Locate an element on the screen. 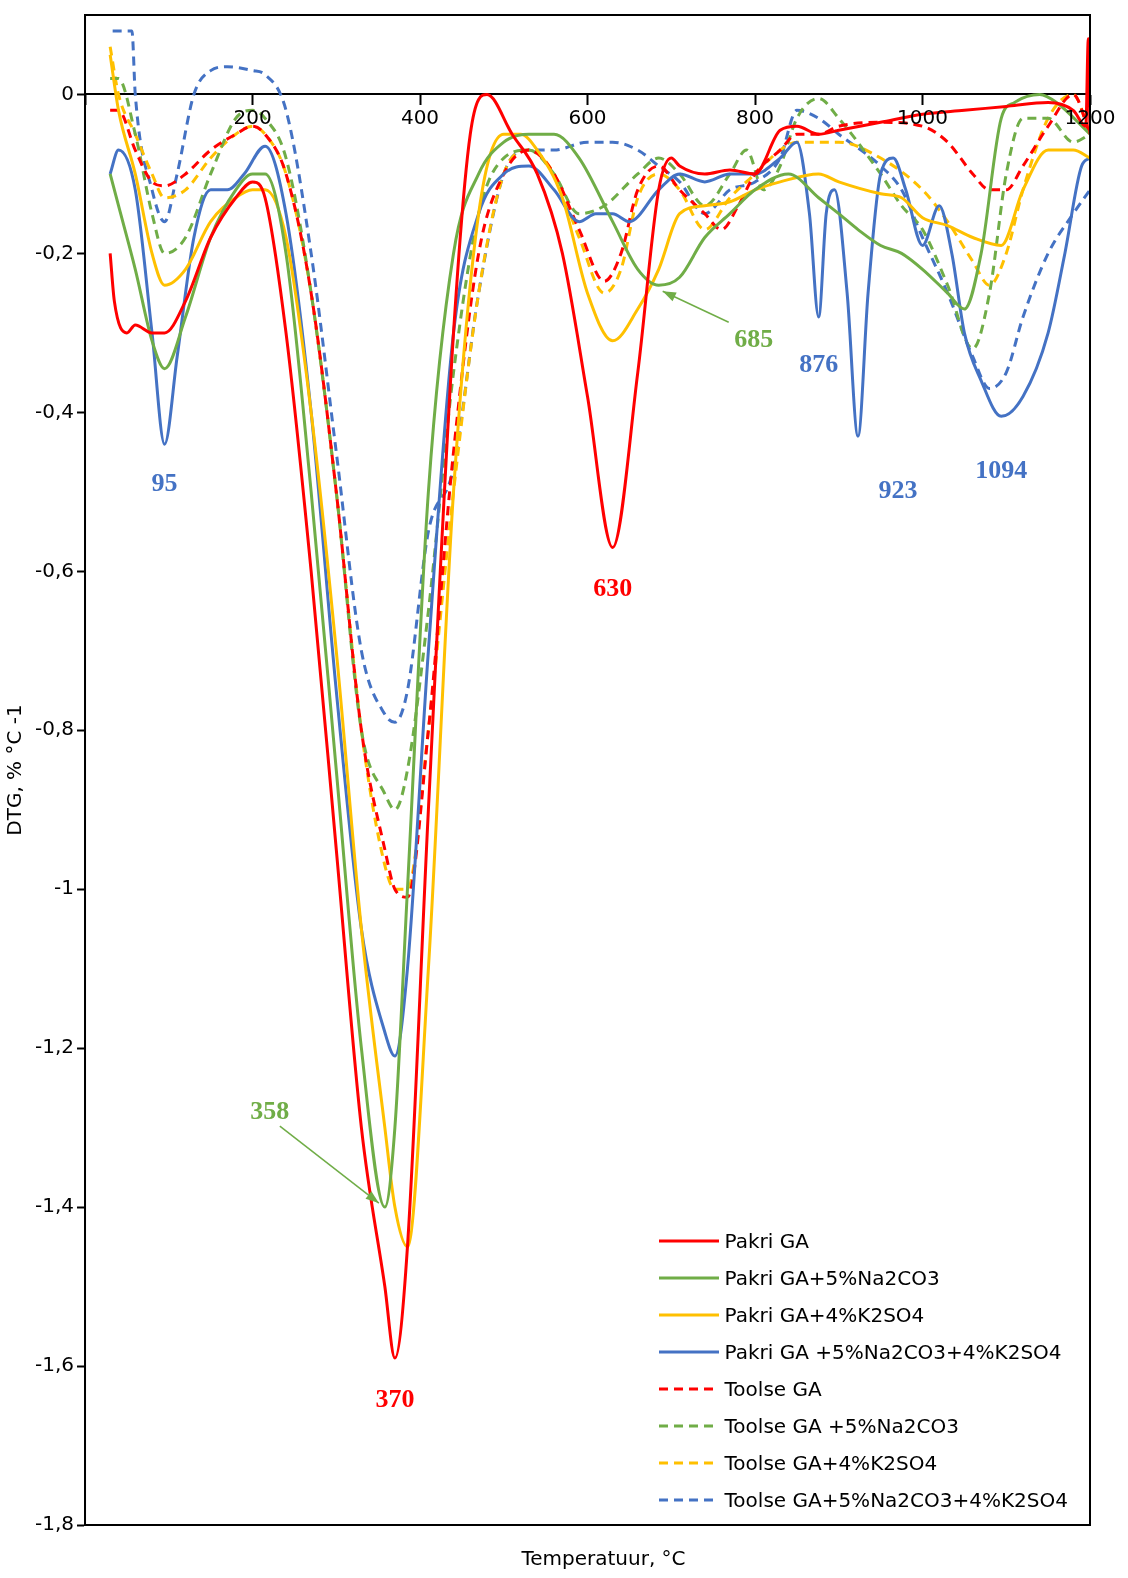  x-tick-label: 200 is located at coordinates (252, 116).